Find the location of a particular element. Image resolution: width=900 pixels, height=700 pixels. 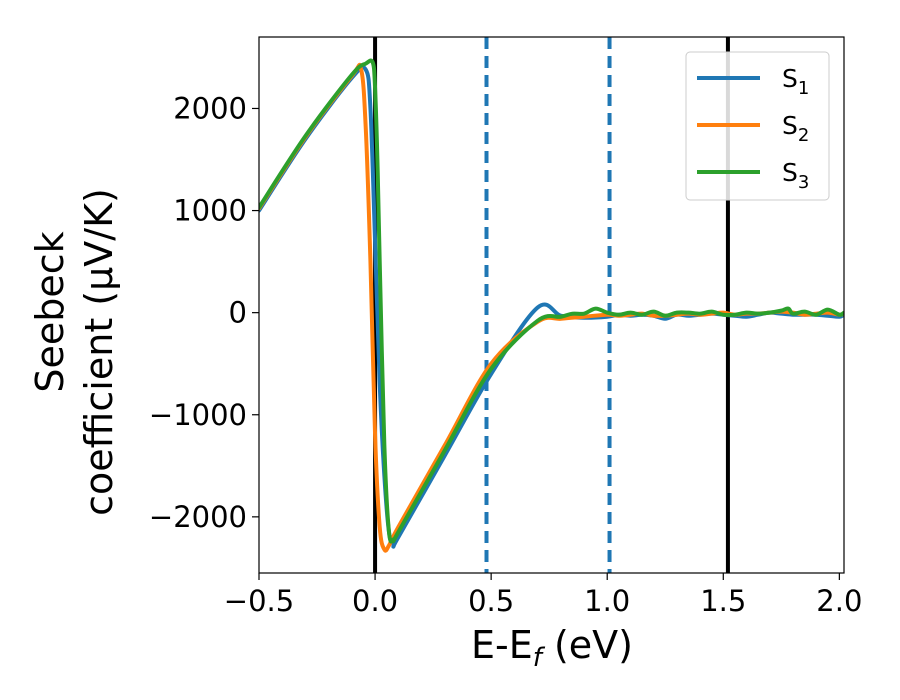

legend-label-s2: S2 is located at coordinates (795, 128).